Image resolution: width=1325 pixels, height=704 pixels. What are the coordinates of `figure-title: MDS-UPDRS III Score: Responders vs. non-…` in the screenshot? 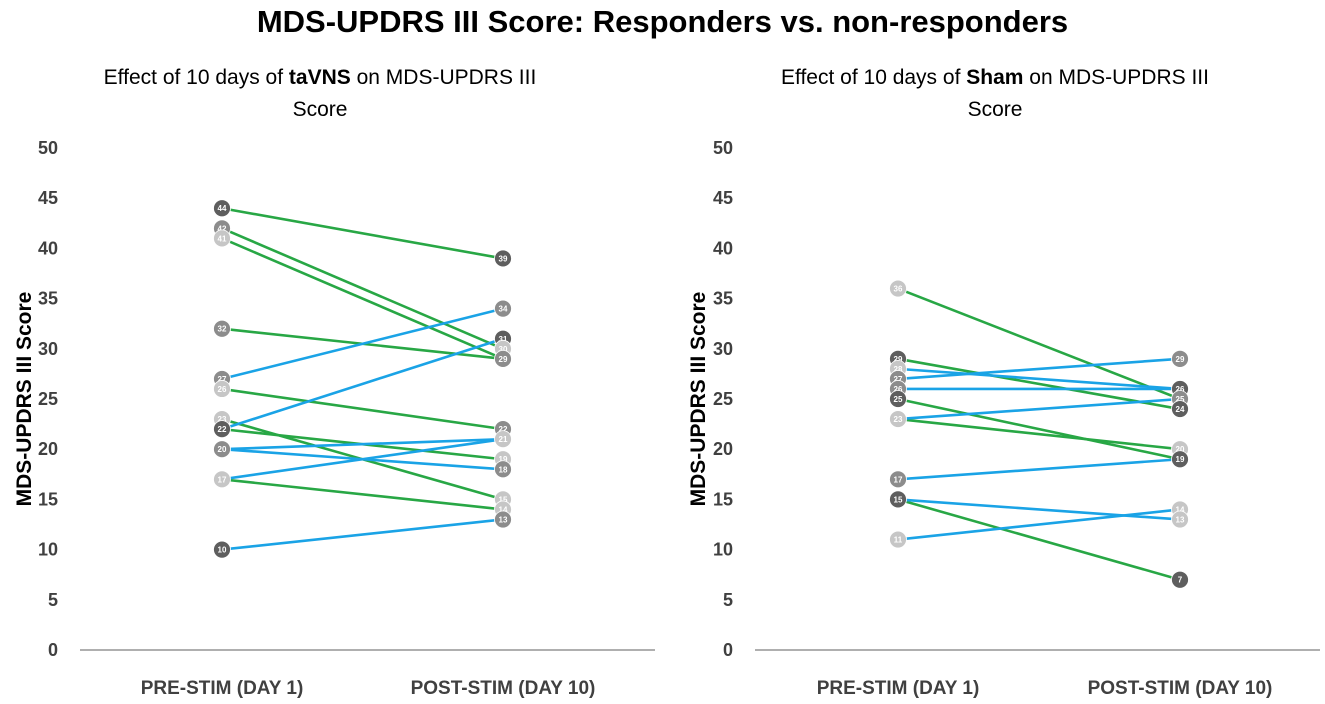 It's located at (662, 21).